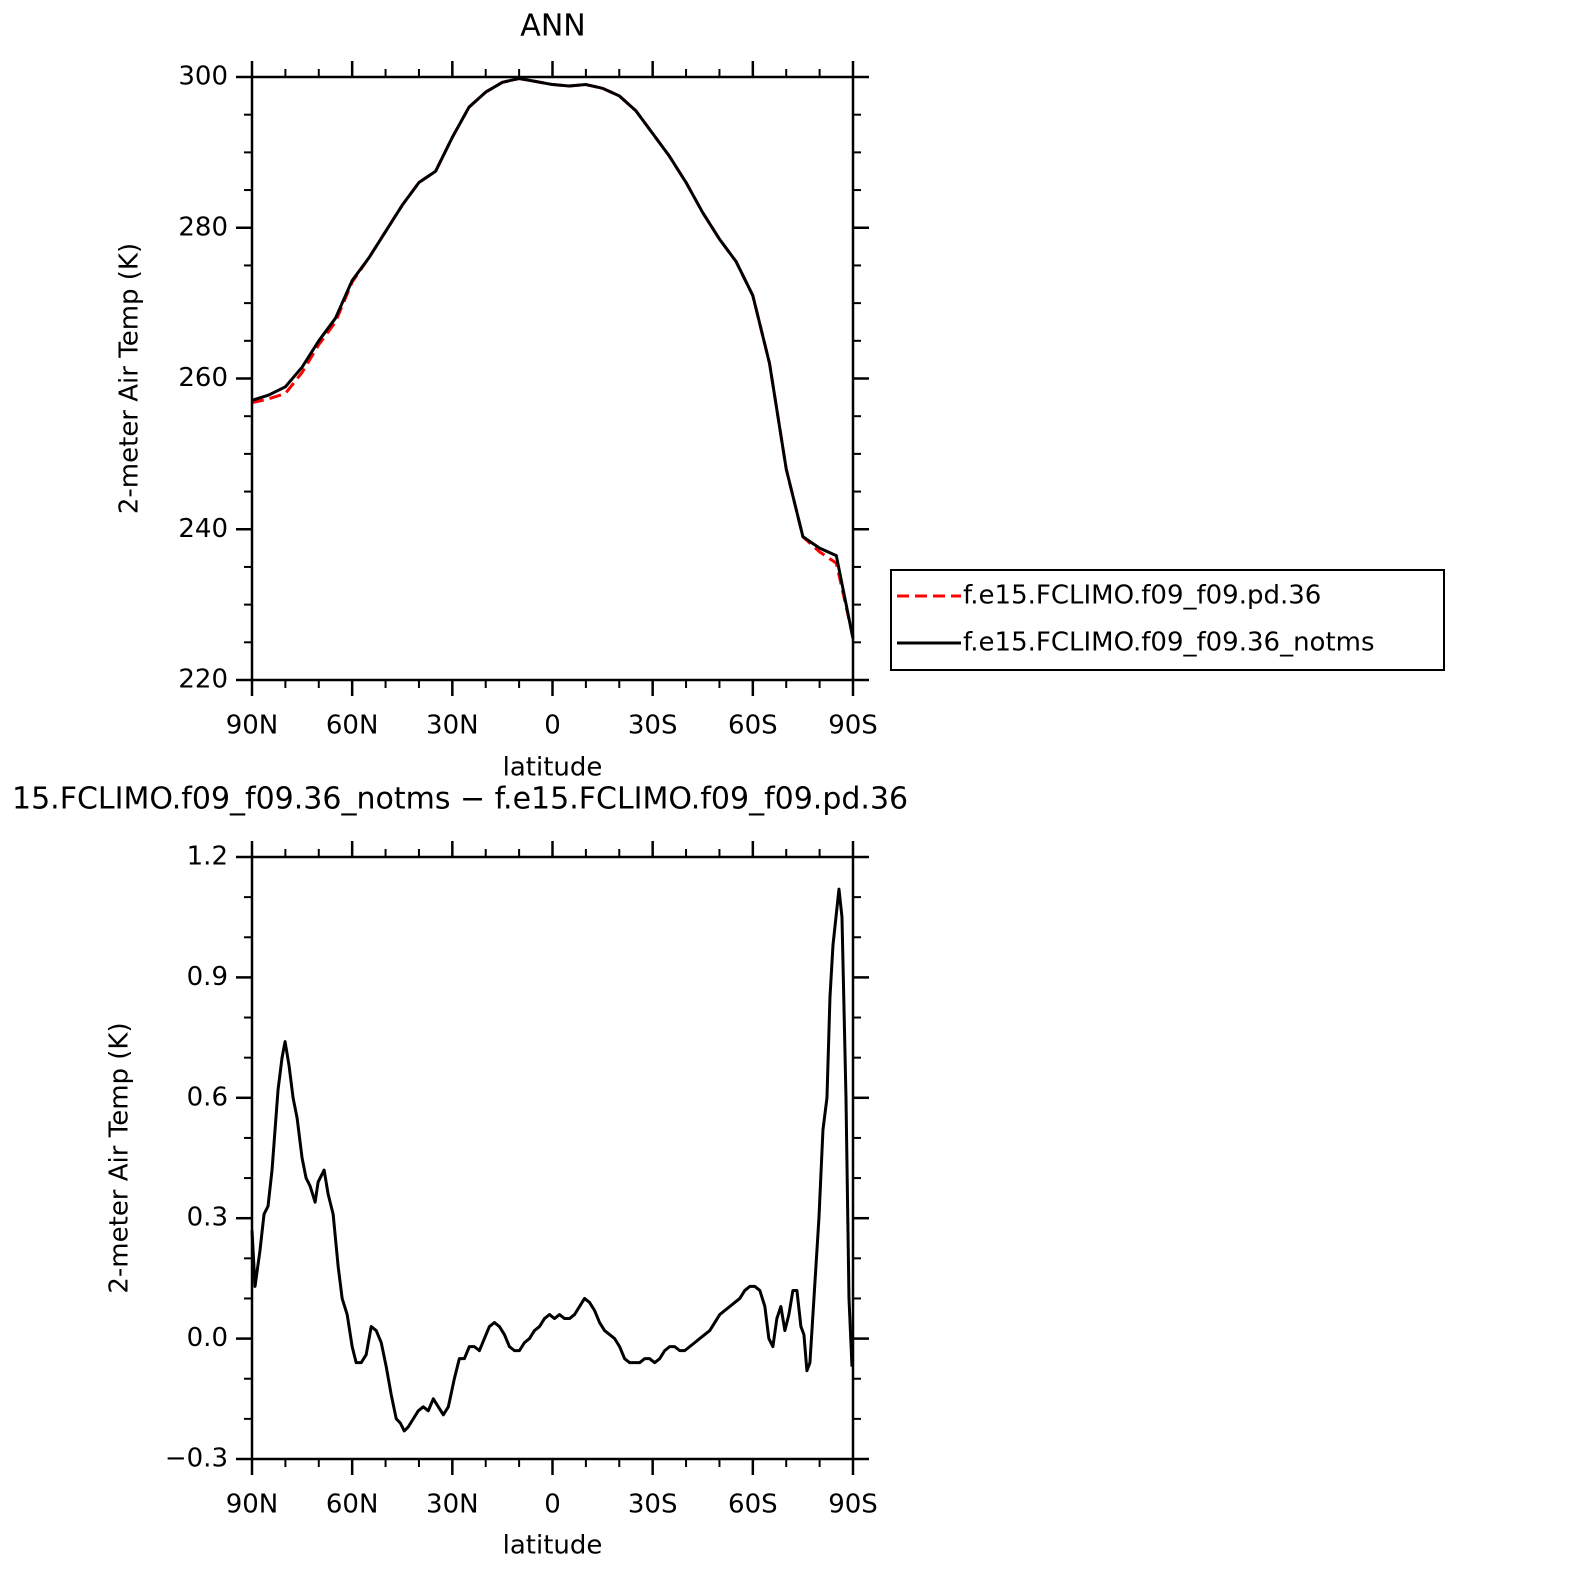 This screenshot has width=1569, height=1585. I want to click on legend-label: f.e15.FCLIMO.f09_f09.pd.36, so click(1142, 596).